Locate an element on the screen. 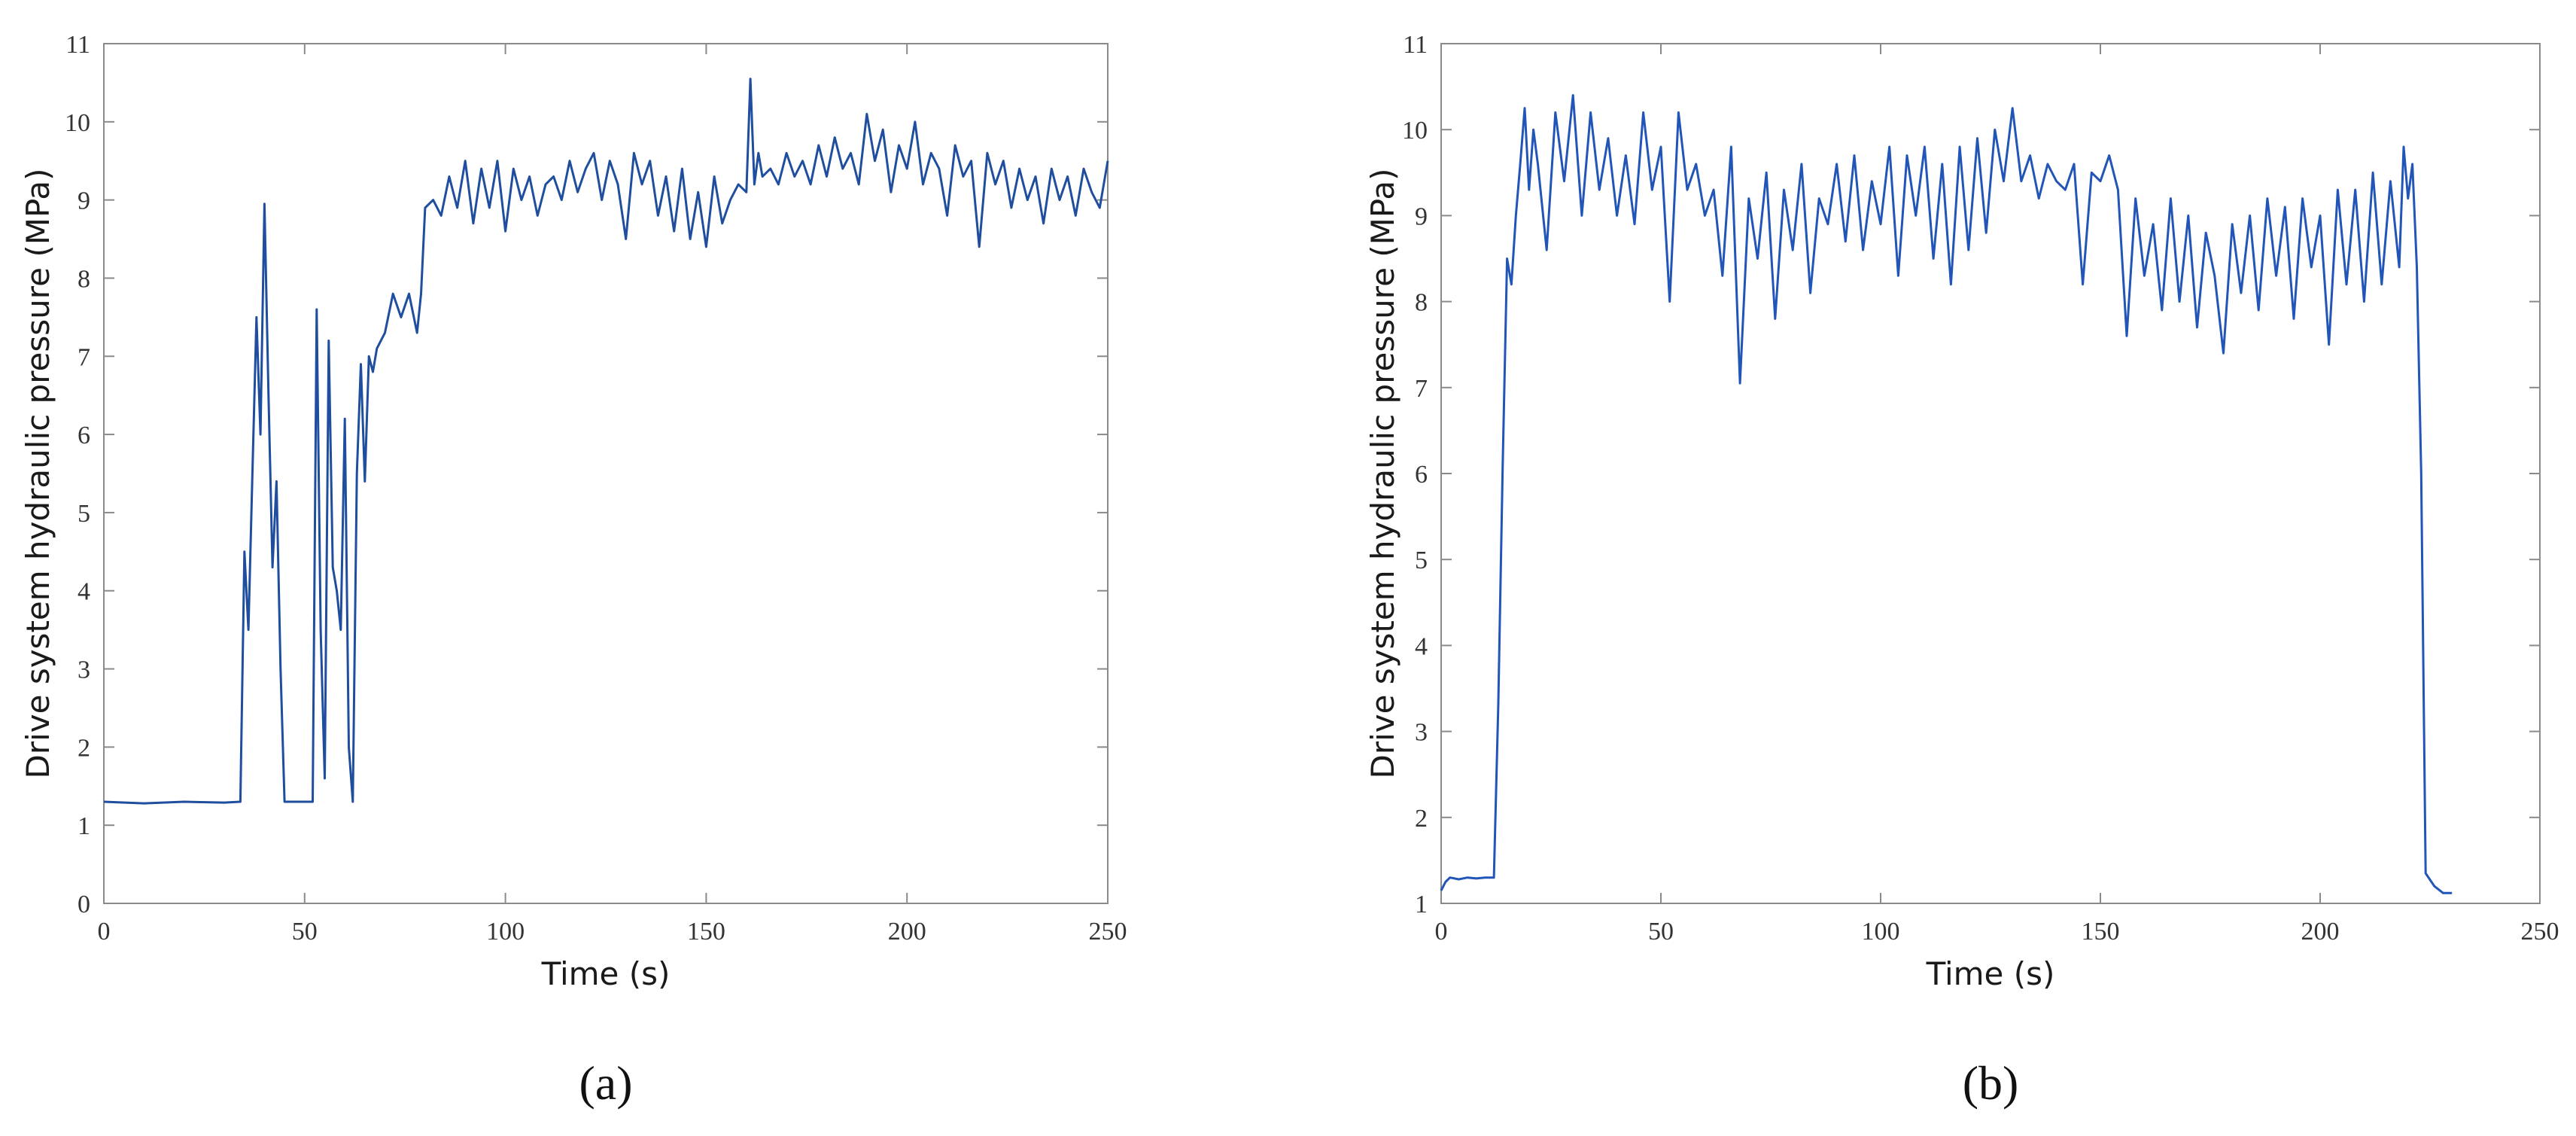 This screenshot has width=2576, height=1136. panel-label: (a) is located at coordinates (605, 1083).